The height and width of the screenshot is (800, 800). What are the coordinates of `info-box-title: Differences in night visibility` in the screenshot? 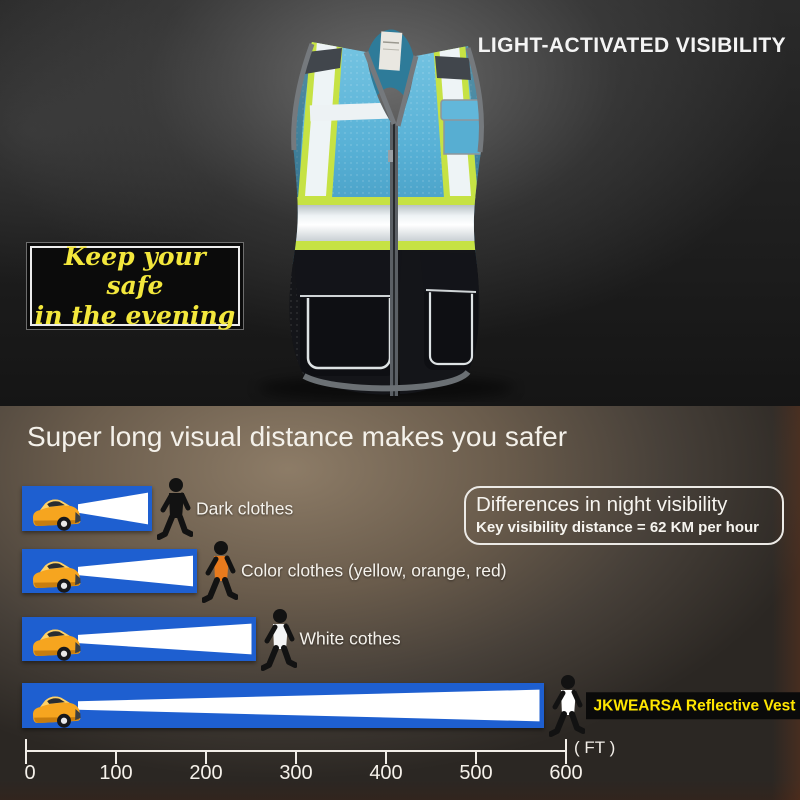 It's located at (602, 504).